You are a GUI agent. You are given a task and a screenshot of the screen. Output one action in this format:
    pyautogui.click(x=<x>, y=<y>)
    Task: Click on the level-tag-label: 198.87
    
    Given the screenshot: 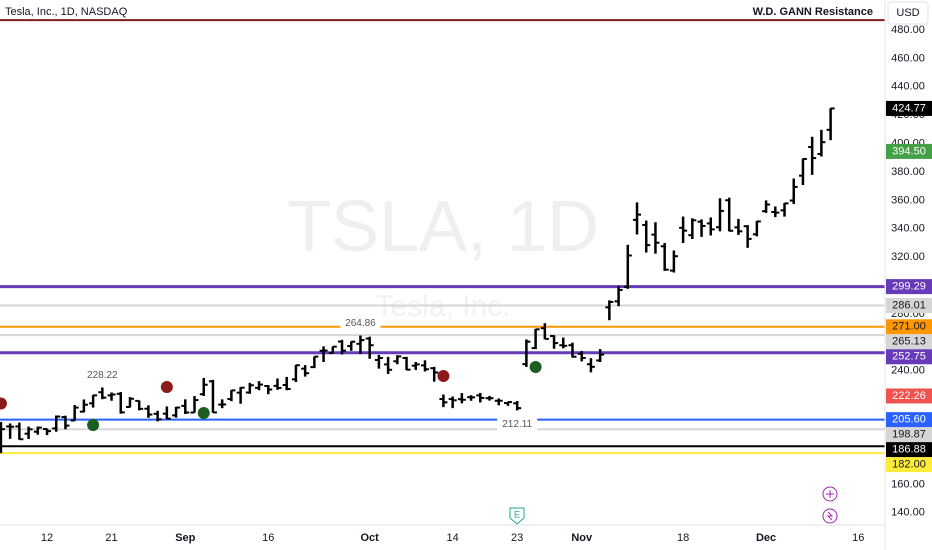 What is the action you would take?
    pyautogui.click(x=909, y=435)
    